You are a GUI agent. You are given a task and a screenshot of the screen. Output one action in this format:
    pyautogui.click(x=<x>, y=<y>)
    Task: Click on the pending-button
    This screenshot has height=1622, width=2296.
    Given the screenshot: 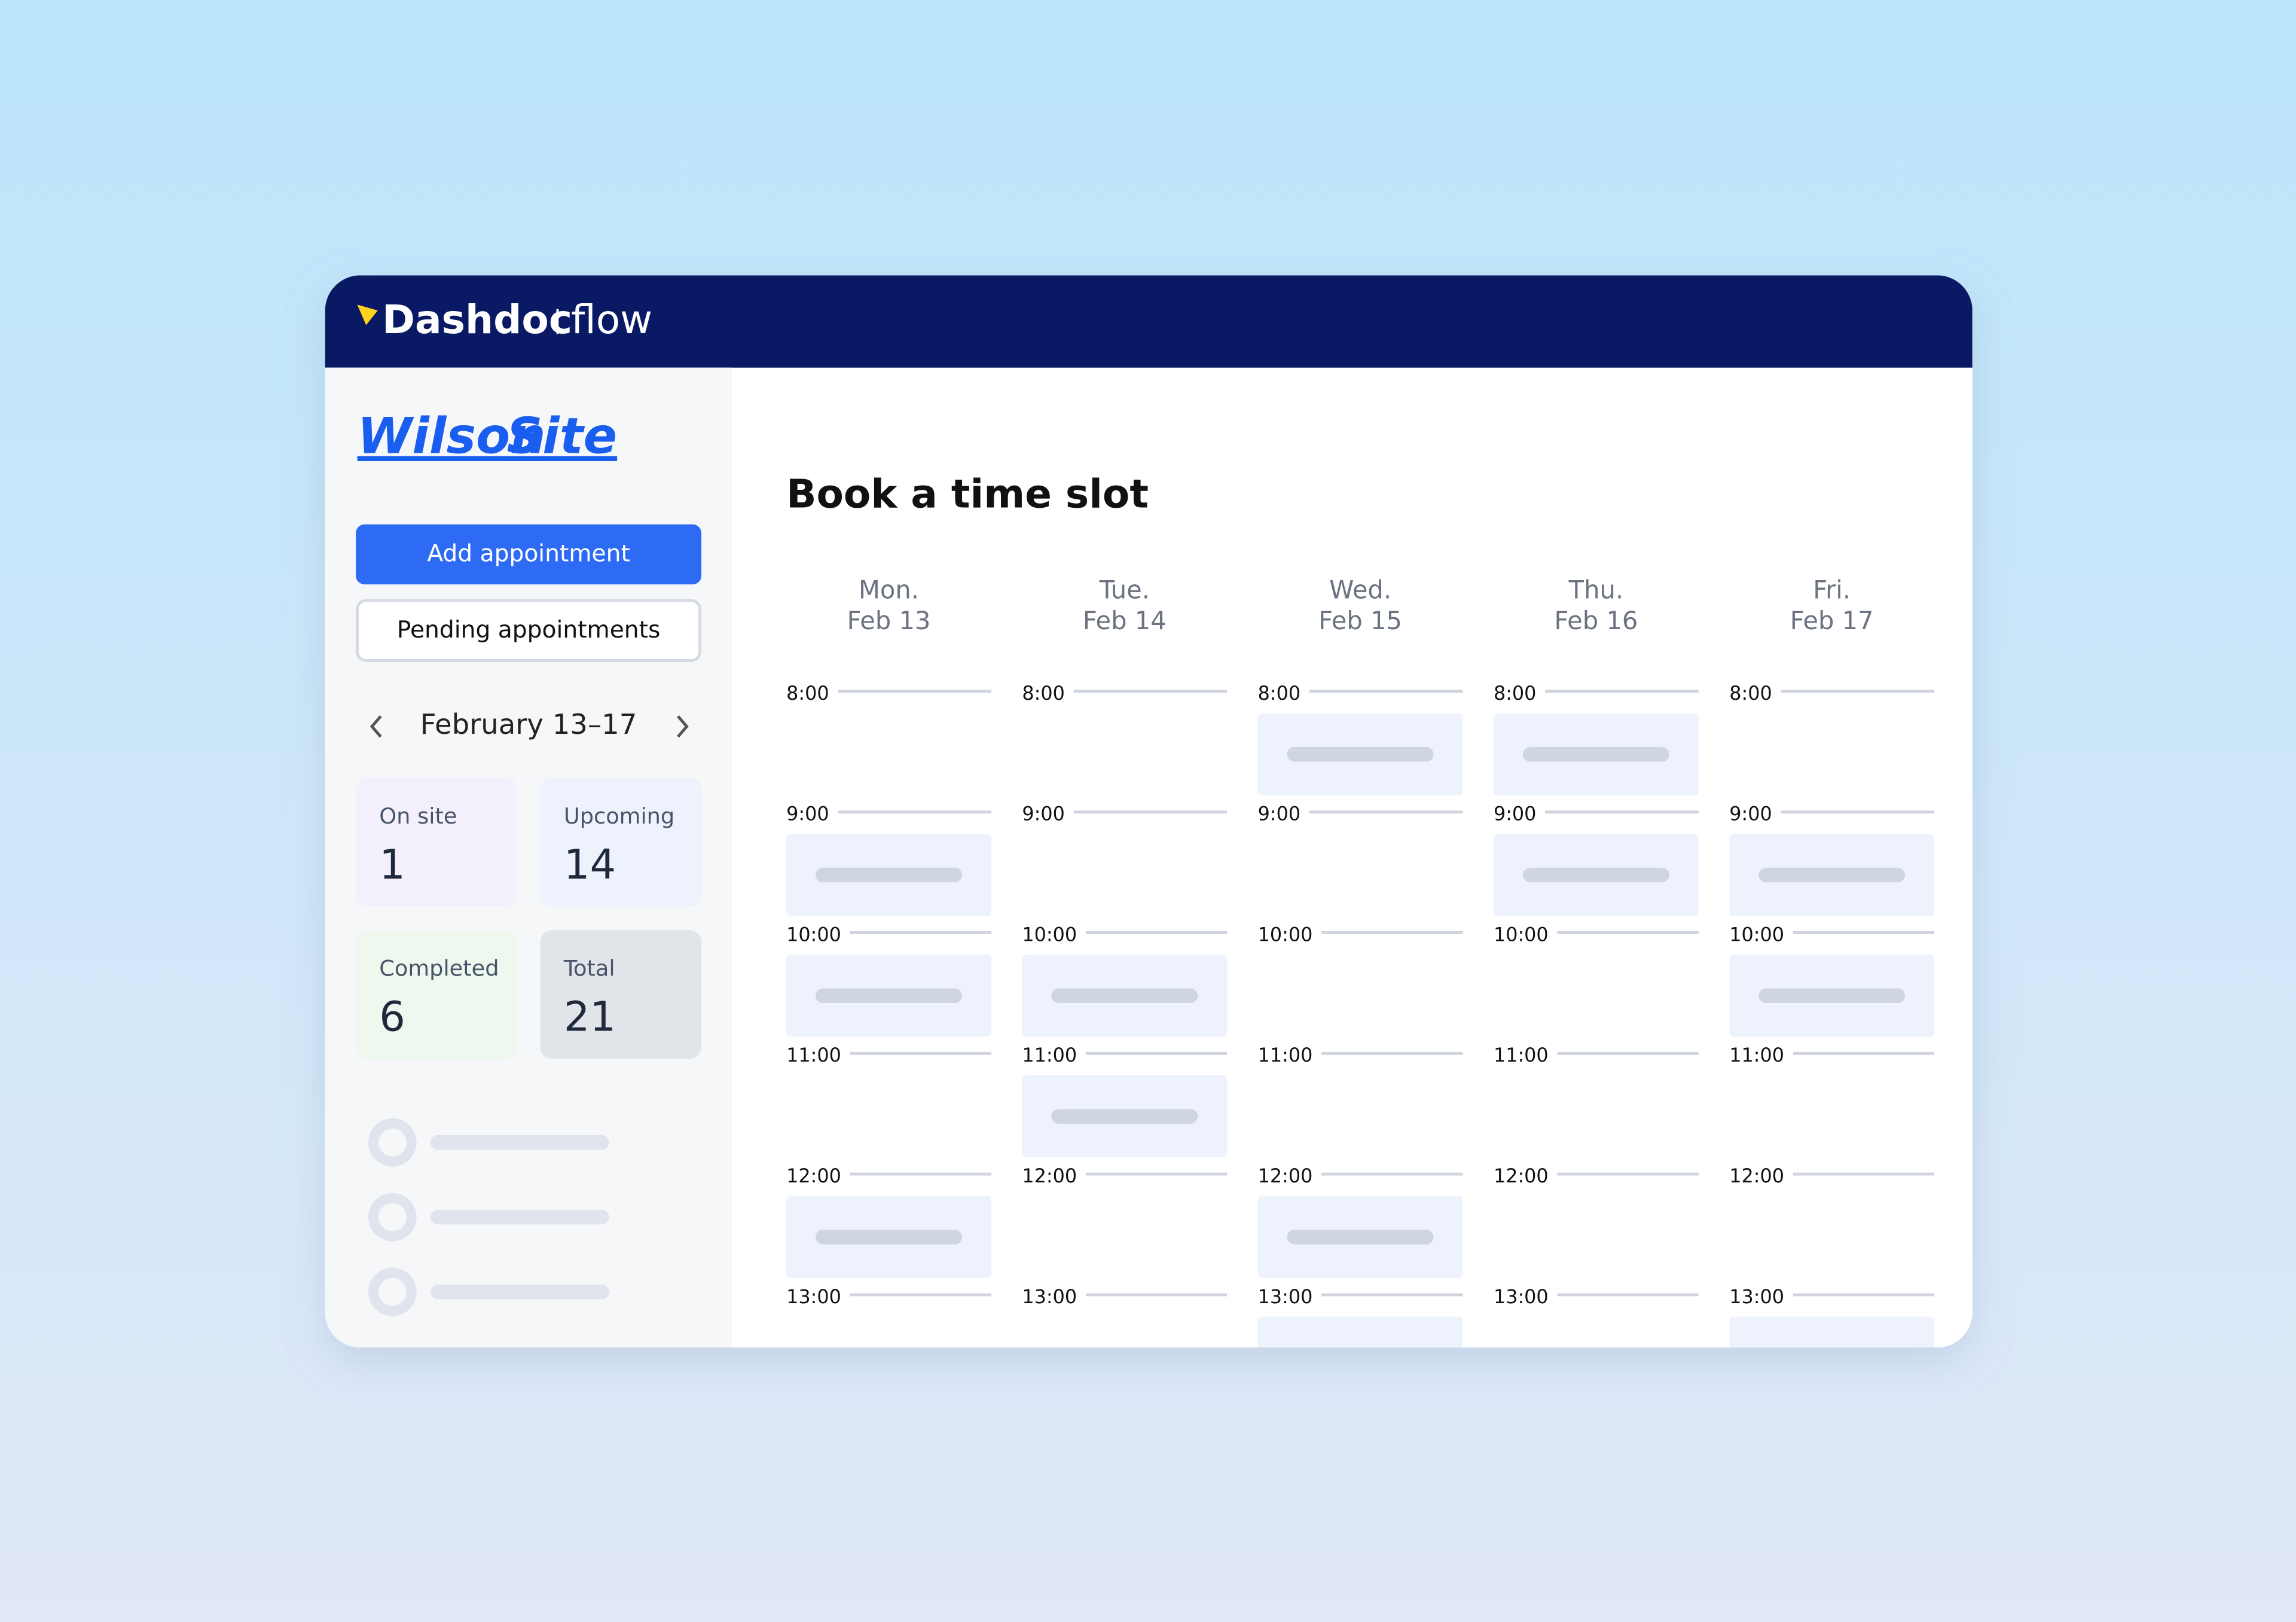 What is the action you would take?
    pyautogui.click(x=529, y=630)
    